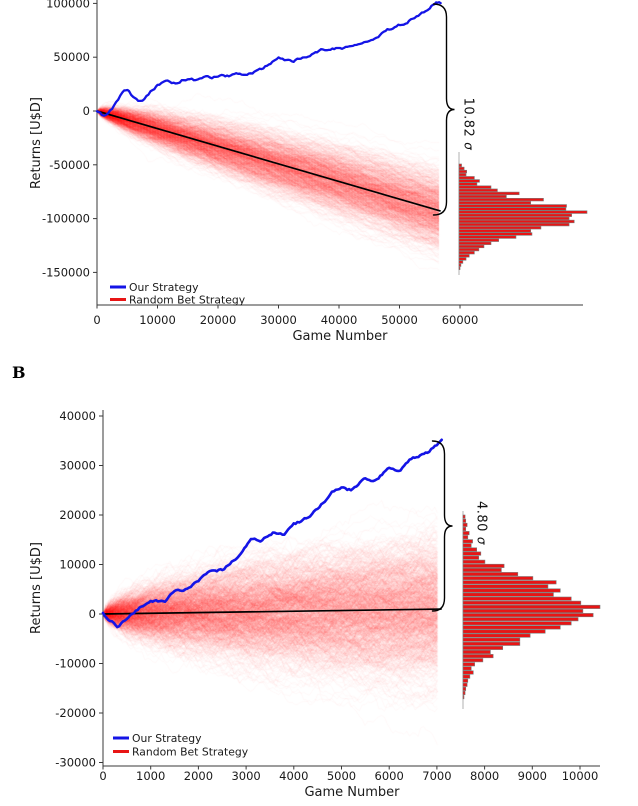  Describe the element at coordinates (77, 565) in the screenshot. I see `y-tick-label: 10000` at that location.